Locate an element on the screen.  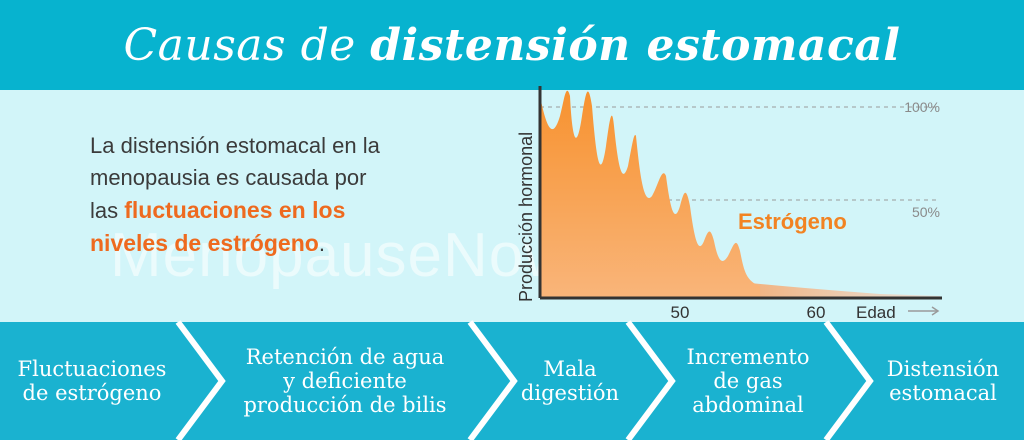
x-tick-60: 60 is located at coordinates (816, 312).